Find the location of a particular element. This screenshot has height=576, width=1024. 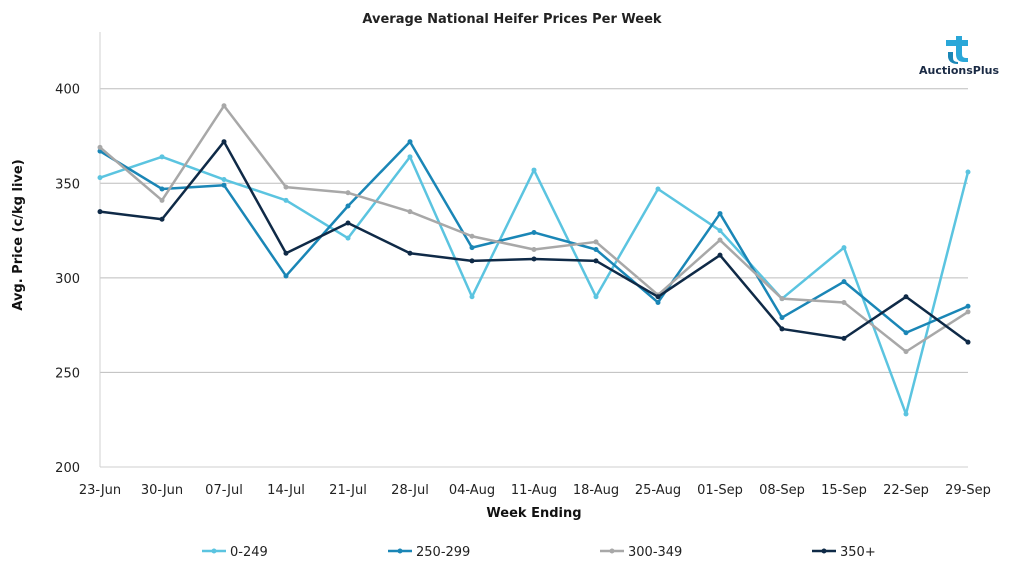

x-tick-label: 04-Aug is located at coordinates (472, 490).